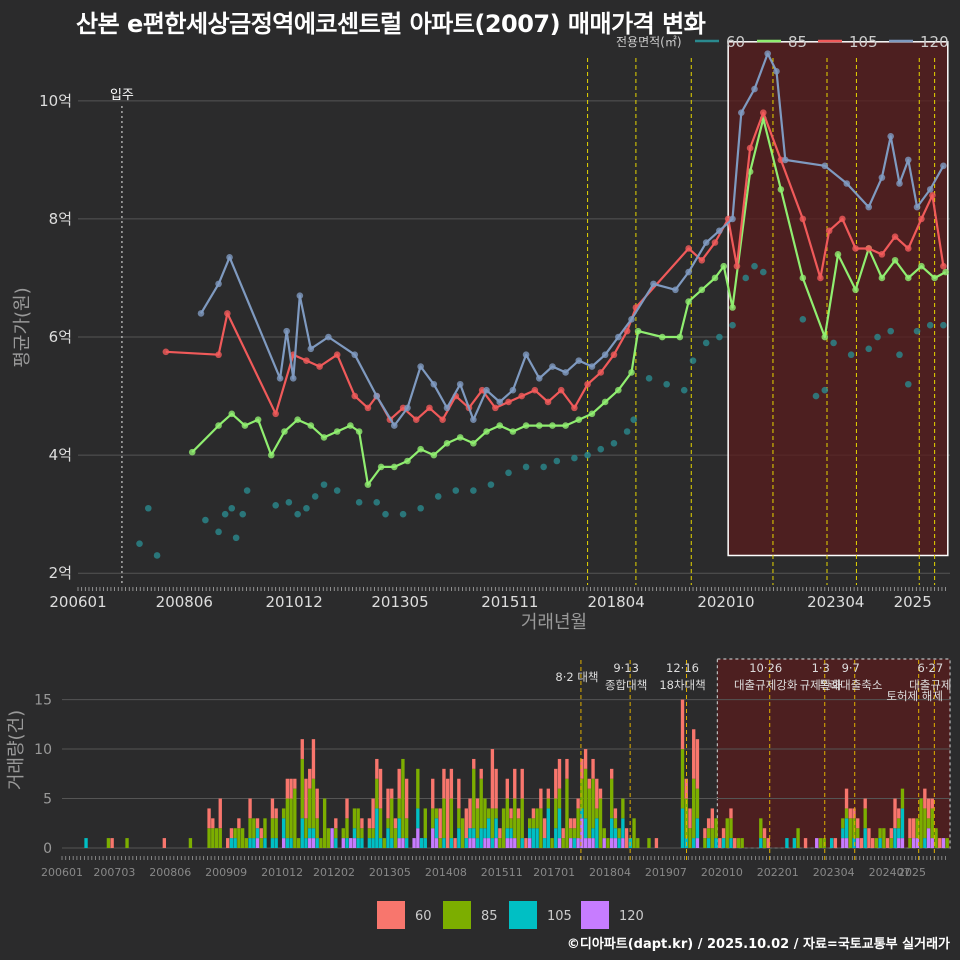 The width and height of the screenshot is (960, 960). I want to click on volume-legend: 60 85 105 120, so click(510, 915).